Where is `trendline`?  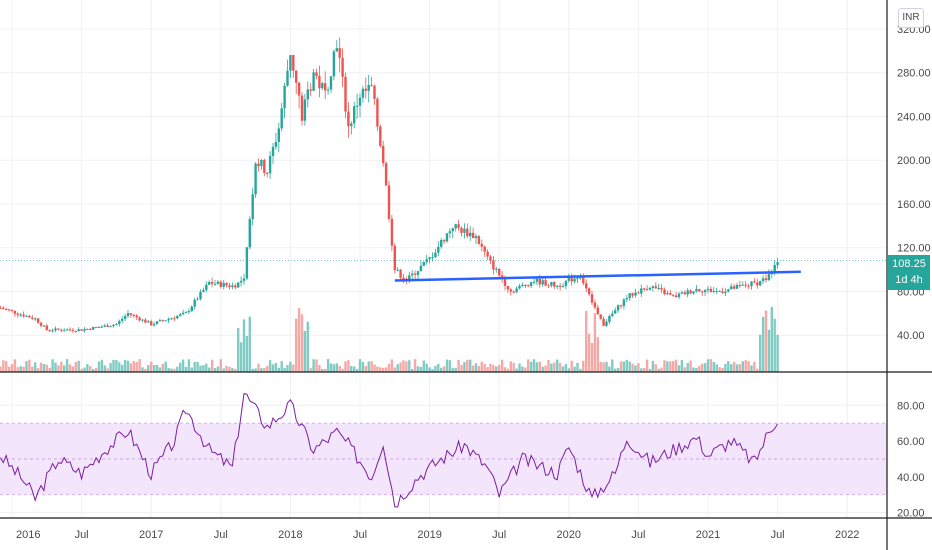
trendline is located at coordinates (597, 276).